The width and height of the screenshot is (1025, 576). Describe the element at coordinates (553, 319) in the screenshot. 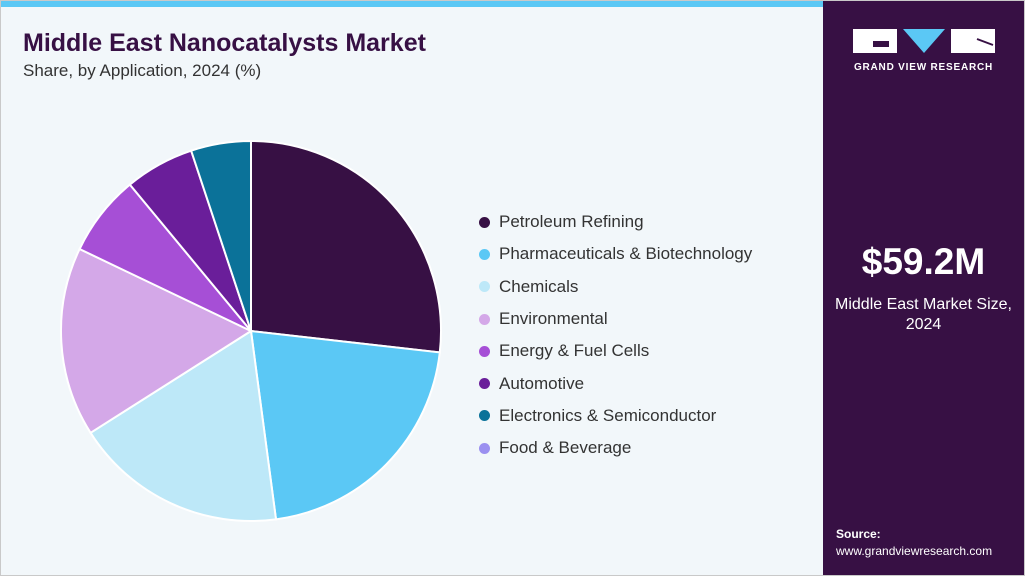

I see `legend-label: Environmental` at that location.